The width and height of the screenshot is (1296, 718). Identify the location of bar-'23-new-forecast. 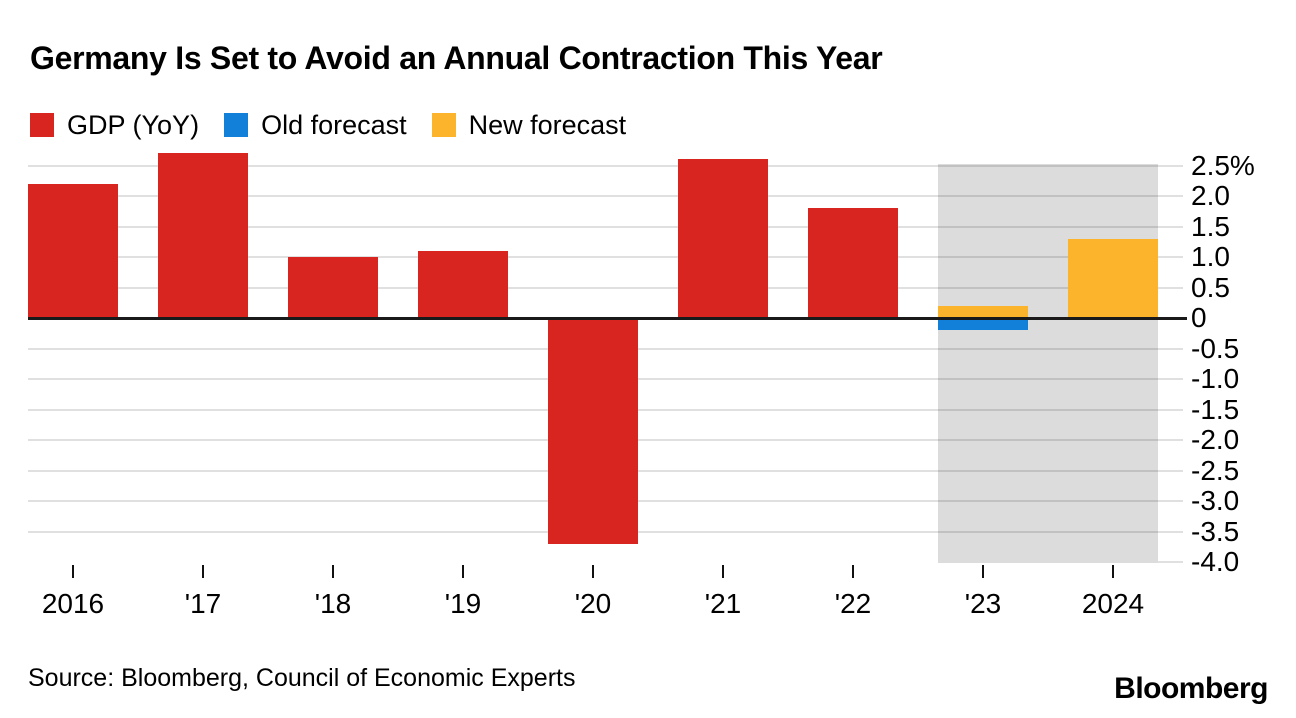
(983, 311).